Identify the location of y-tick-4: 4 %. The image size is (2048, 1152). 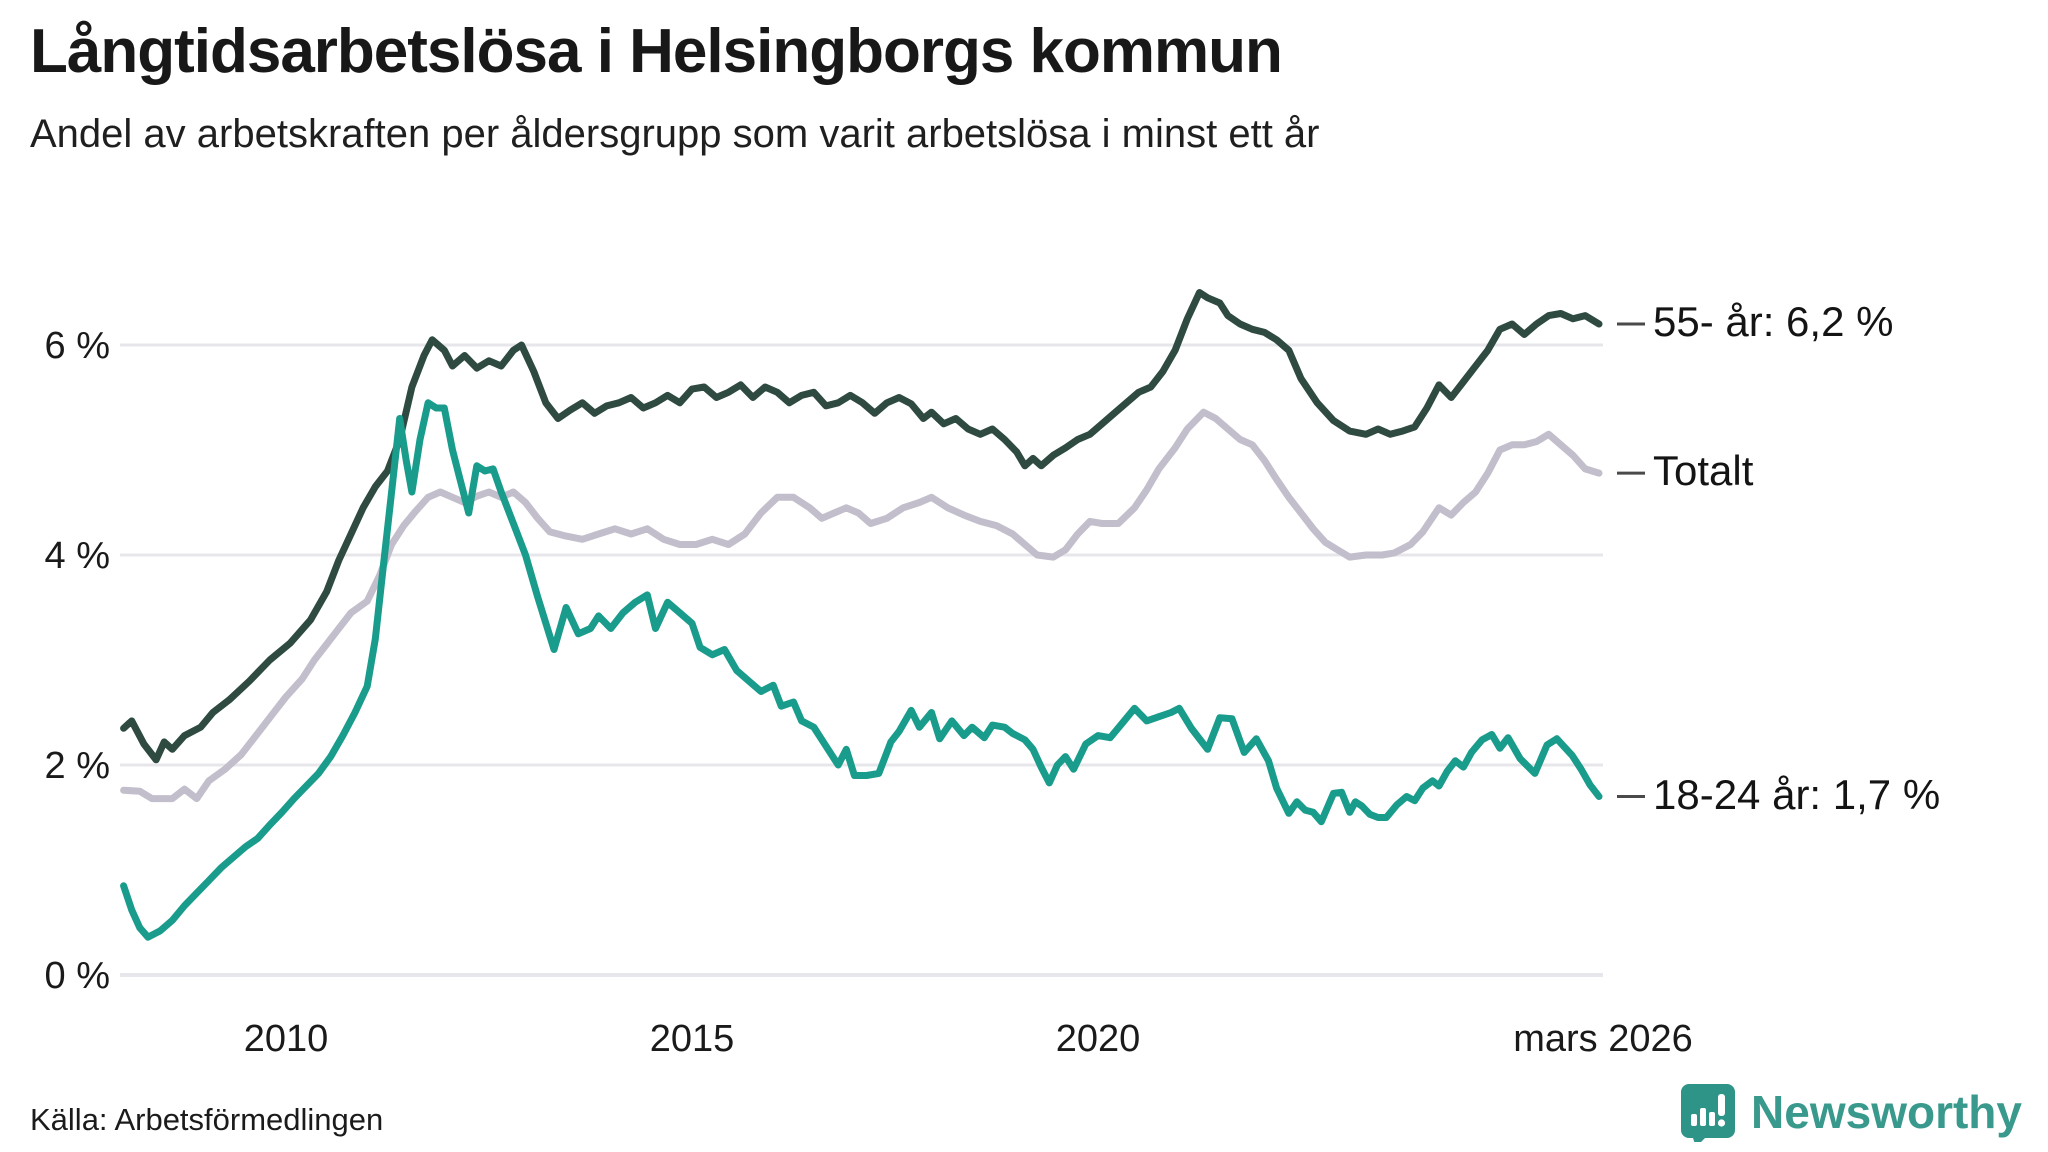
(77, 556).